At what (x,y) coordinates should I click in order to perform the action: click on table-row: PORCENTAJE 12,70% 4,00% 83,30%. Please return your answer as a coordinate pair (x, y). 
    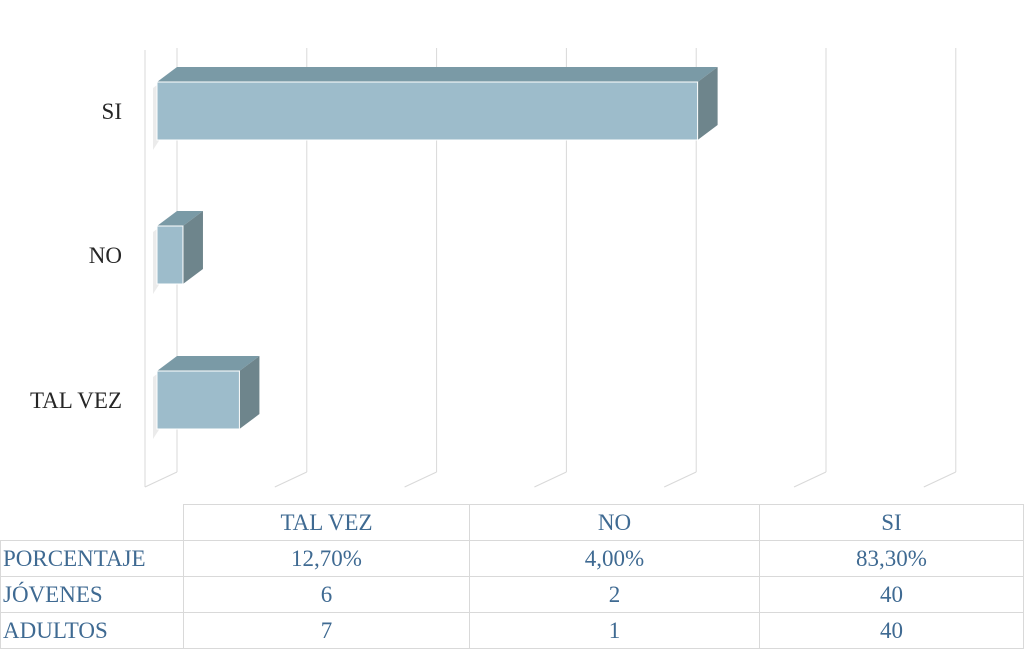
    Looking at the image, I should click on (512, 558).